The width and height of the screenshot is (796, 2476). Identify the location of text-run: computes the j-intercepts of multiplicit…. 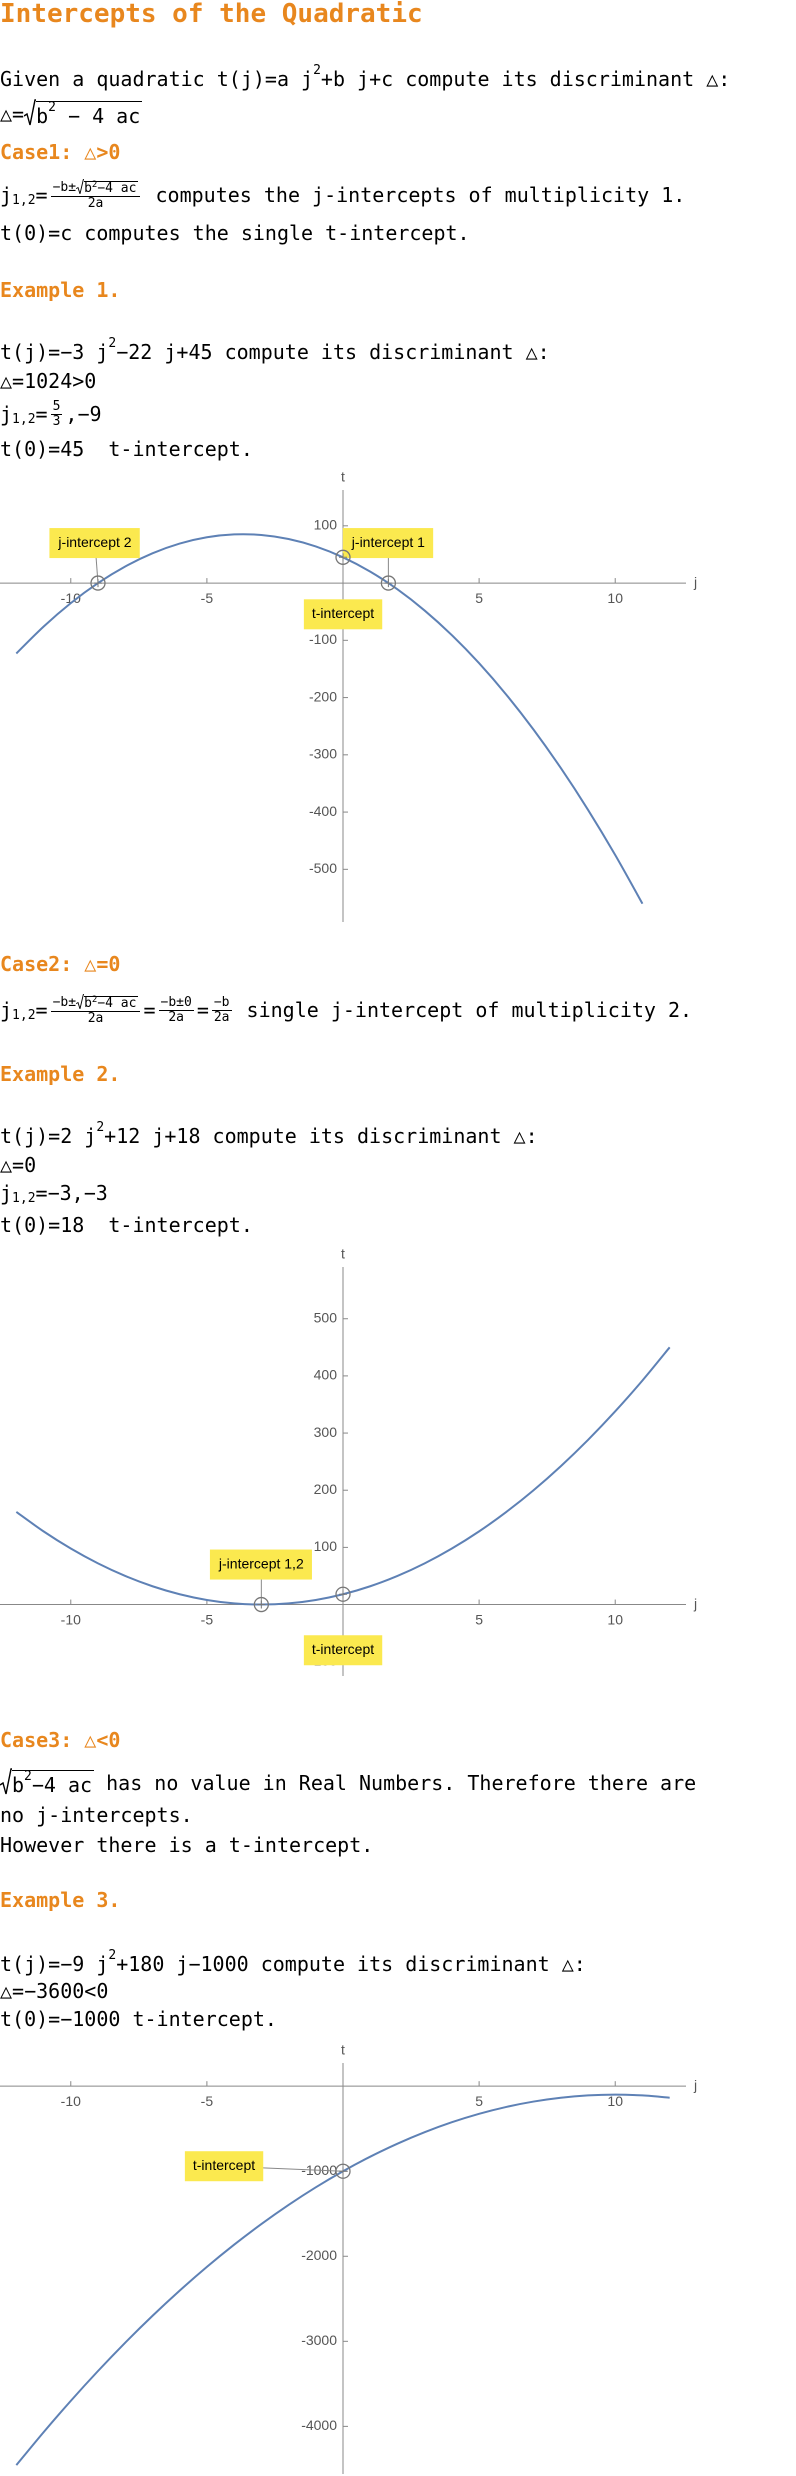
(414, 195).